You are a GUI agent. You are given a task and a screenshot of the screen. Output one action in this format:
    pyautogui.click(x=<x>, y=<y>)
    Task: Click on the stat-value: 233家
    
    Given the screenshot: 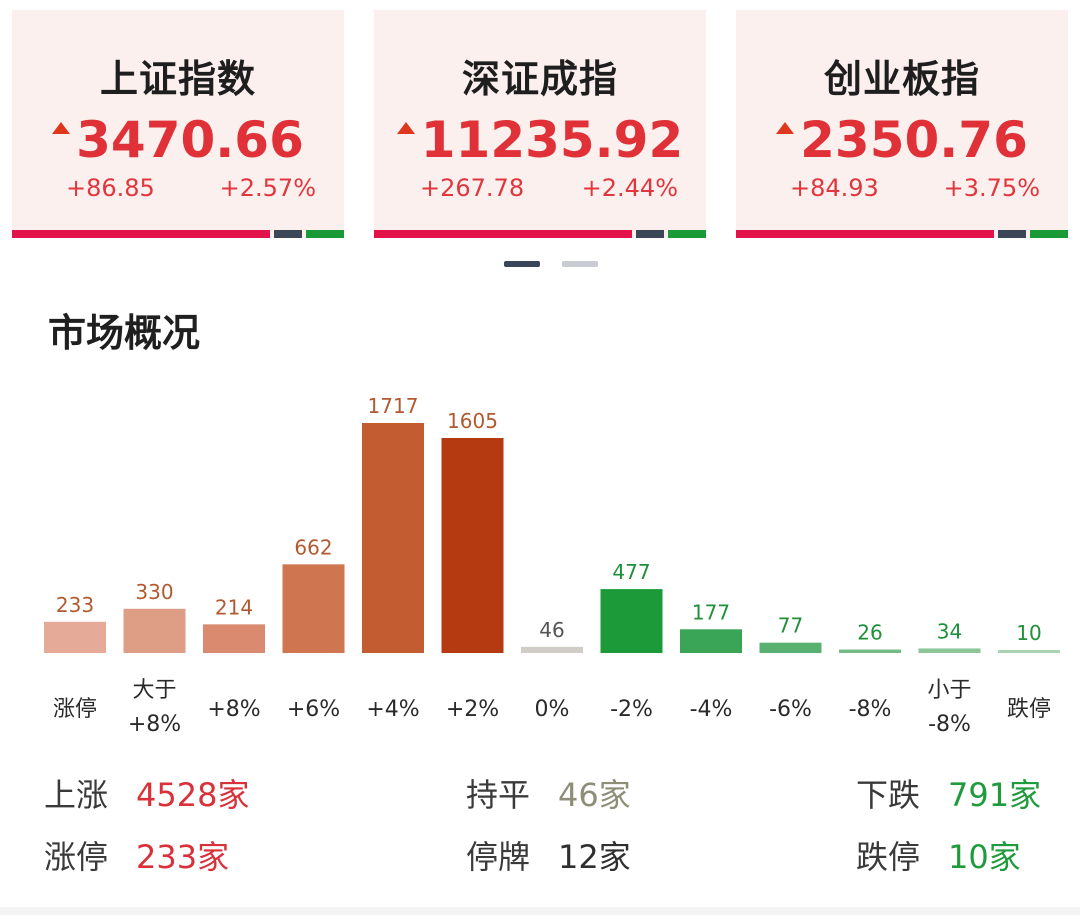 What is the action you would take?
    pyautogui.click(x=183, y=857)
    